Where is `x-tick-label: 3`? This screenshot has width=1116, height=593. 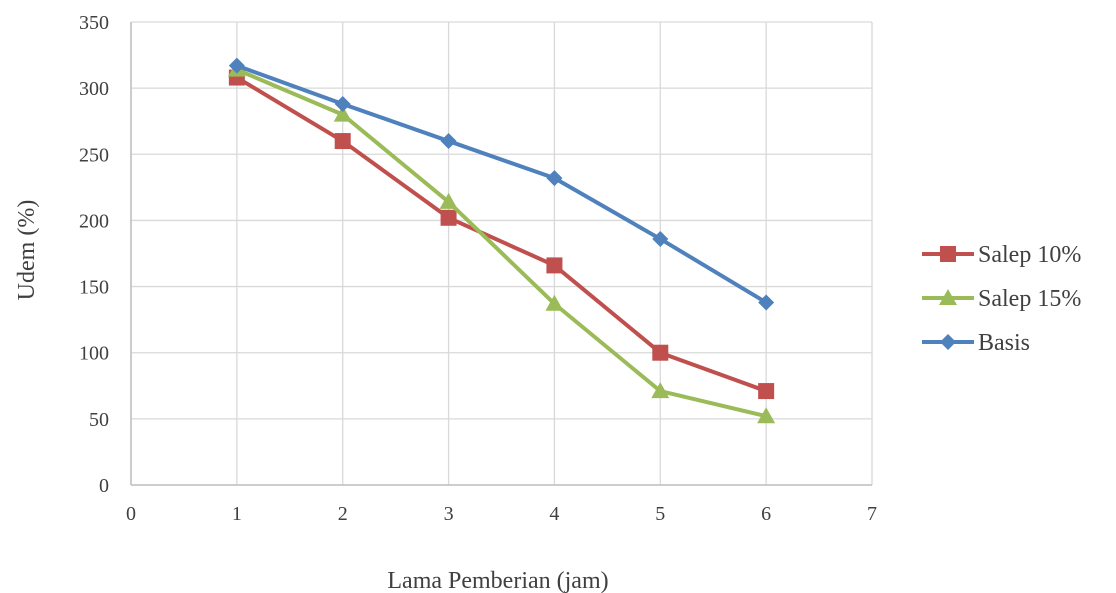 x-tick-label: 3 is located at coordinates (449, 514).